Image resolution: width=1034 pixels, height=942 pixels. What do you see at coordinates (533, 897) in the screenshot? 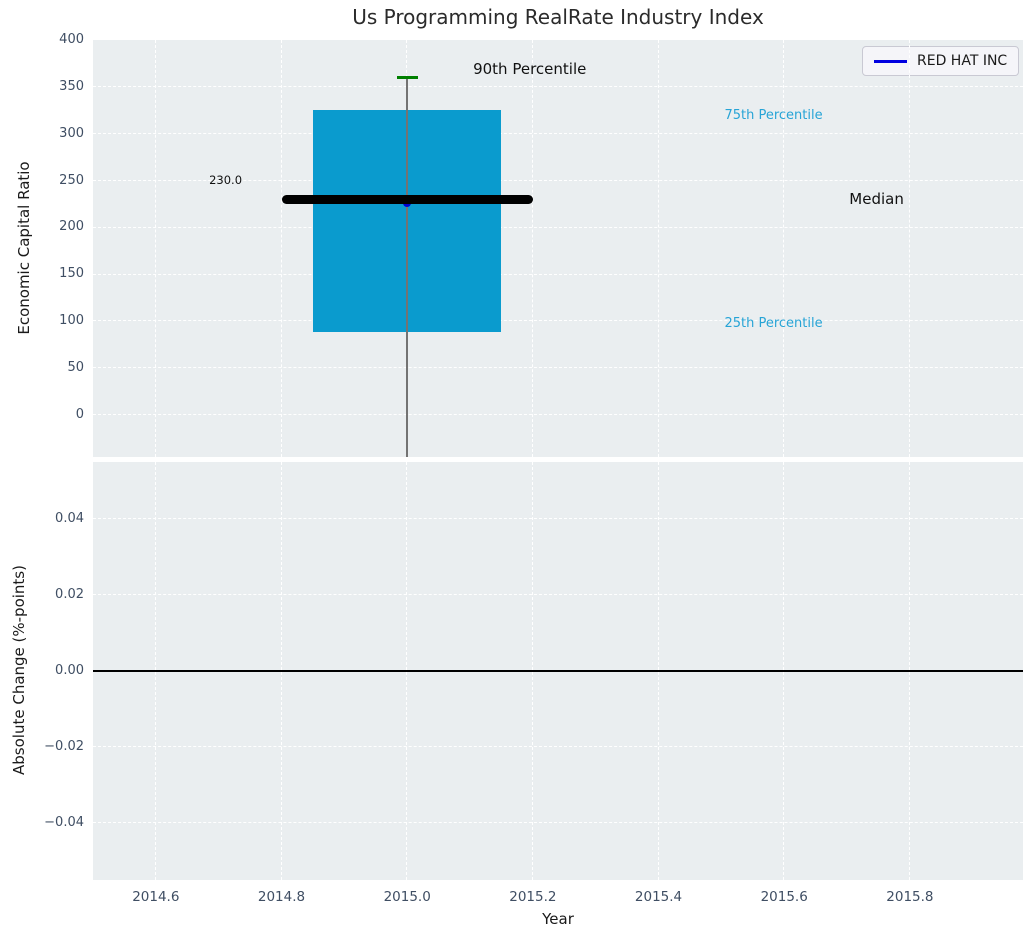
I see `x-tick-label: 2015.2` at bounding box center [533, 897].